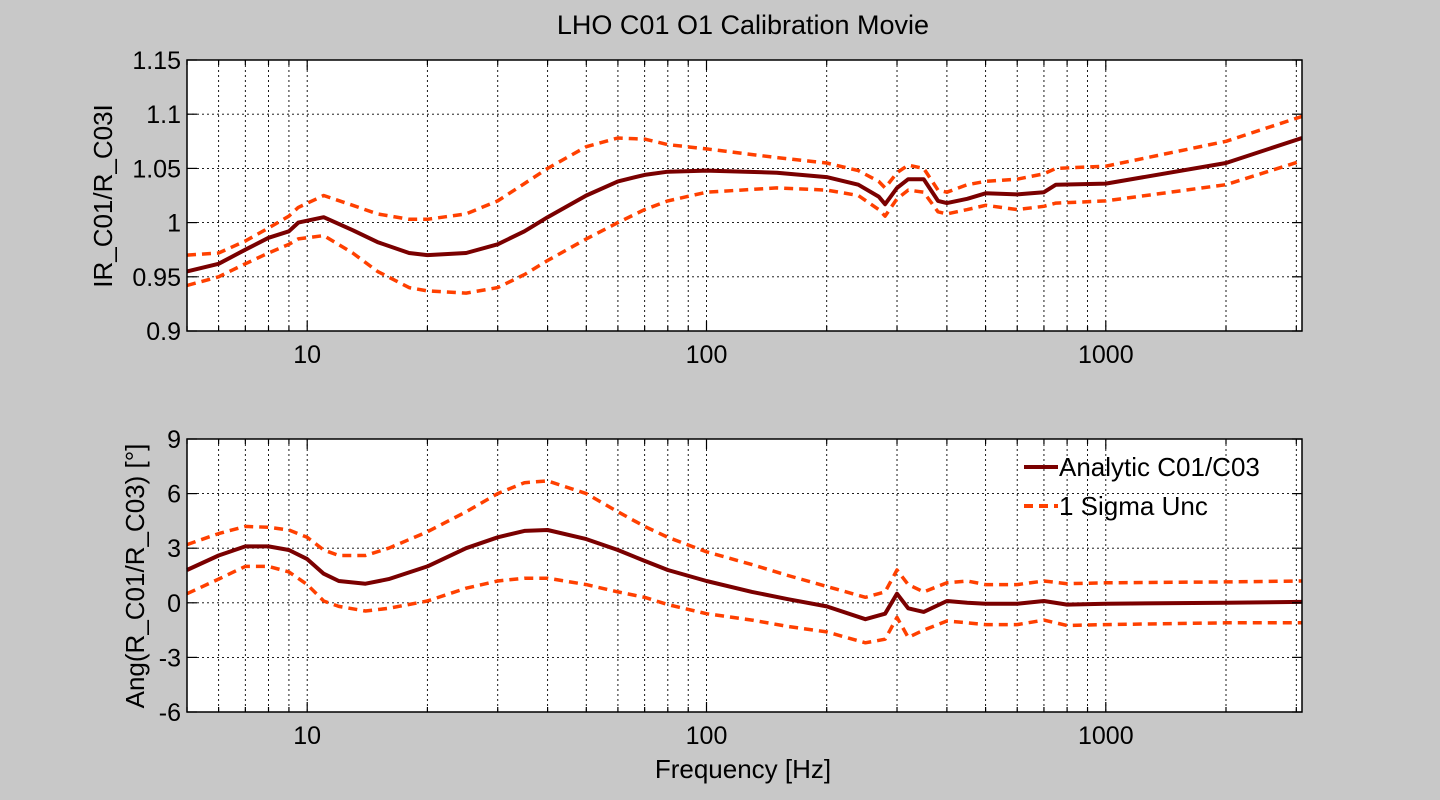 The width and height of the screenshot is (1440, 800). What do you see at coordinates (156, 61) in the screenshot?
I see `y-tick-label: 1.15` at bounding box center [156, 61].